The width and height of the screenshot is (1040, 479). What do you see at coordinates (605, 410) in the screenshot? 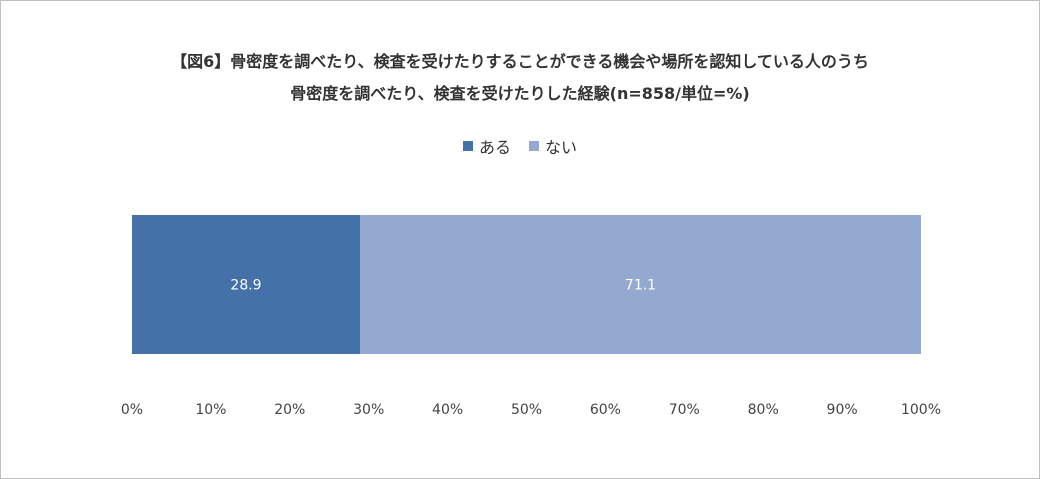
I see `x-tick-label: 60%` at bounding box center [605, 410].